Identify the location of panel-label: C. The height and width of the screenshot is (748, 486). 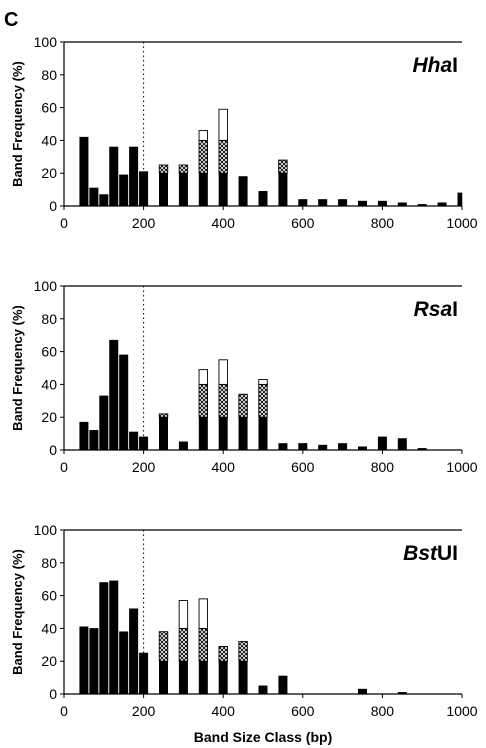
(11, 20).